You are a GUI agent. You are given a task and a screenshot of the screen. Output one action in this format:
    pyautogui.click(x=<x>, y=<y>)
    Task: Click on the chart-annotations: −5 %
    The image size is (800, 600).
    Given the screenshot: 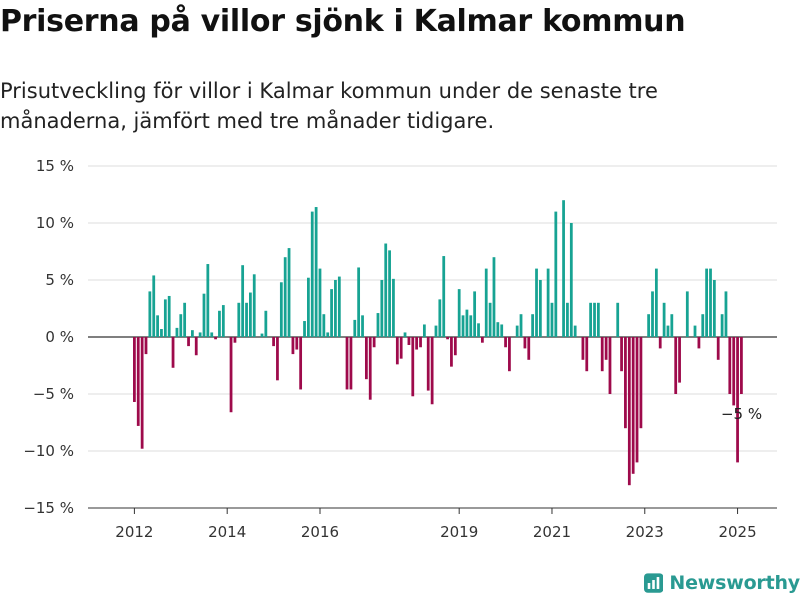 What is the action you would take?
    pyautogui.click(x=741, y=414)
    